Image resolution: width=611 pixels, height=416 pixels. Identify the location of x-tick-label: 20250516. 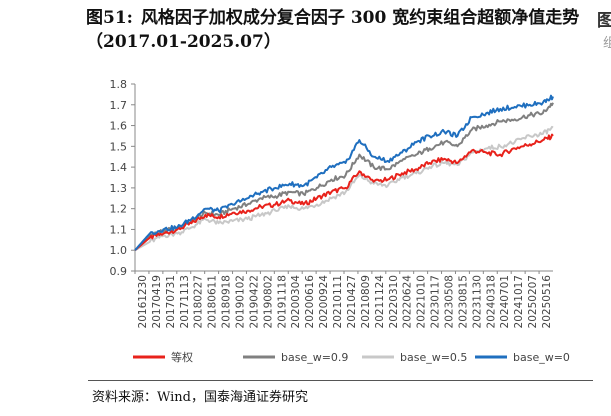
(547, 302).